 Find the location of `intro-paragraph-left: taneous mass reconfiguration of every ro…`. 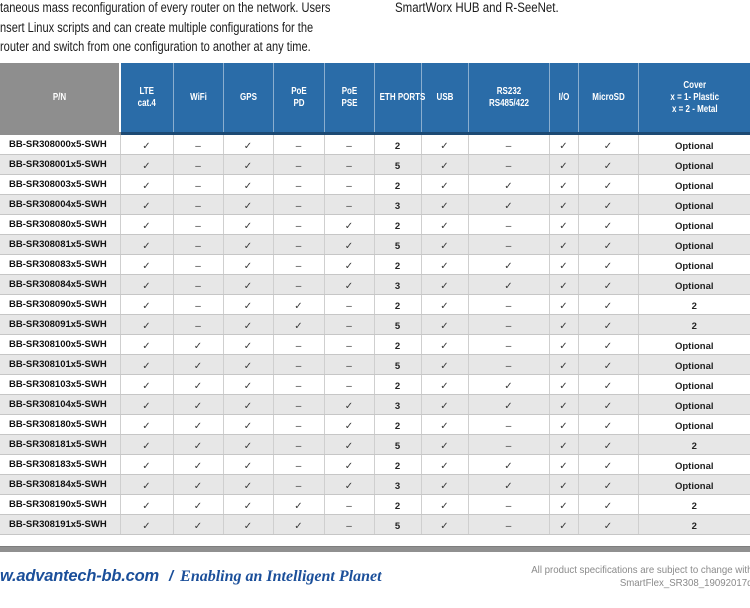

intro-paragraph-left: taneous mass reconfiguration of every ro… is located at coordinates (188, 28).